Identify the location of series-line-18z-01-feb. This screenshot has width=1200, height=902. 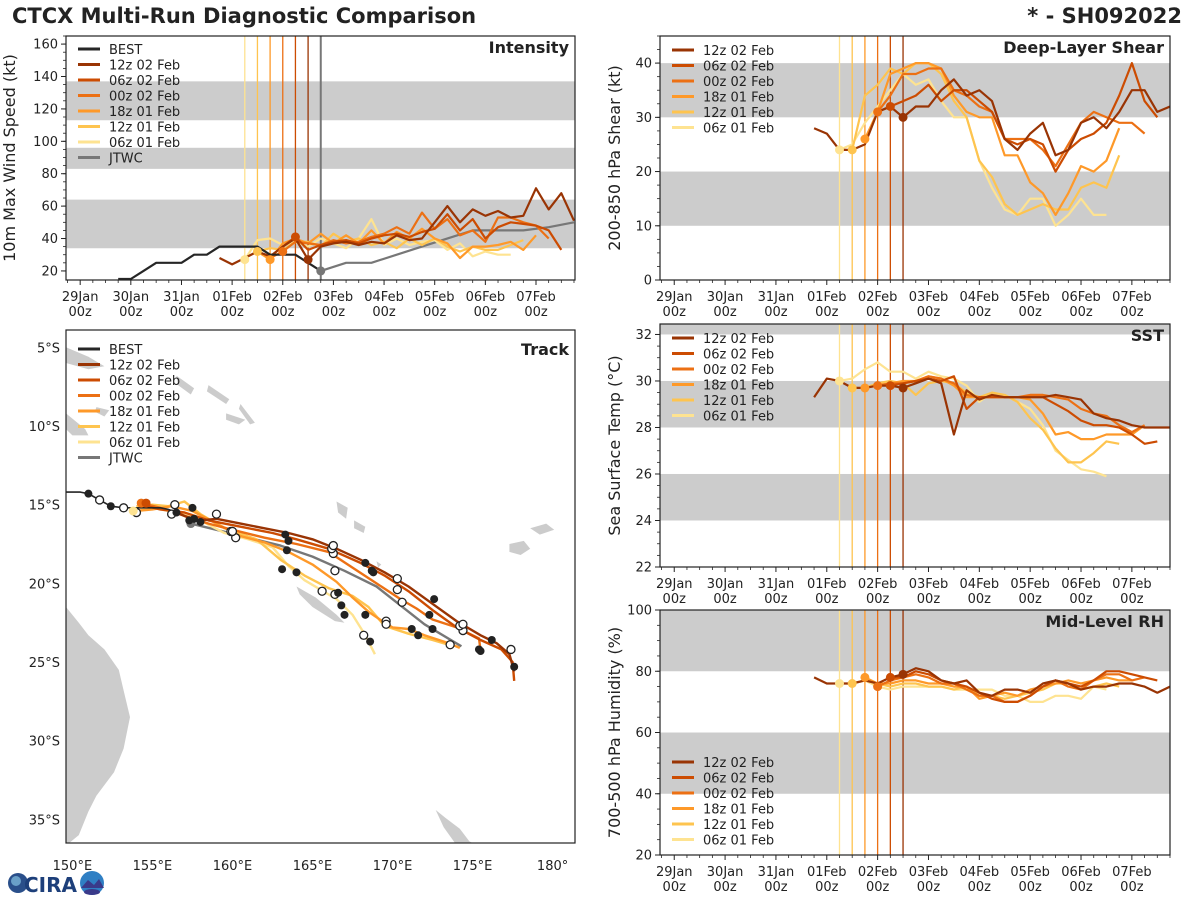
(992, 138).